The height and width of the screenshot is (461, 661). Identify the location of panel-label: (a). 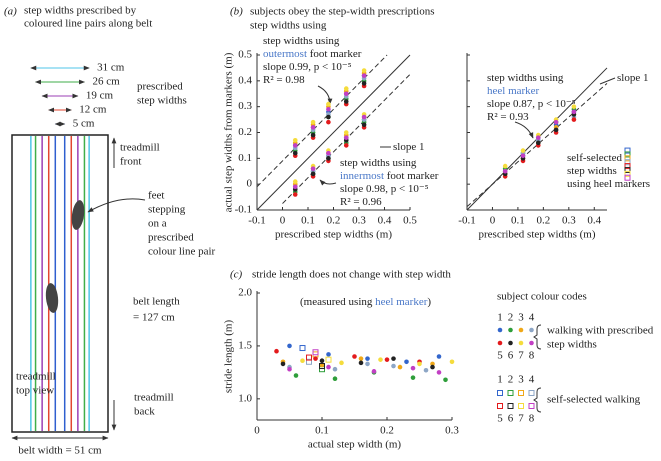
(10, 12).